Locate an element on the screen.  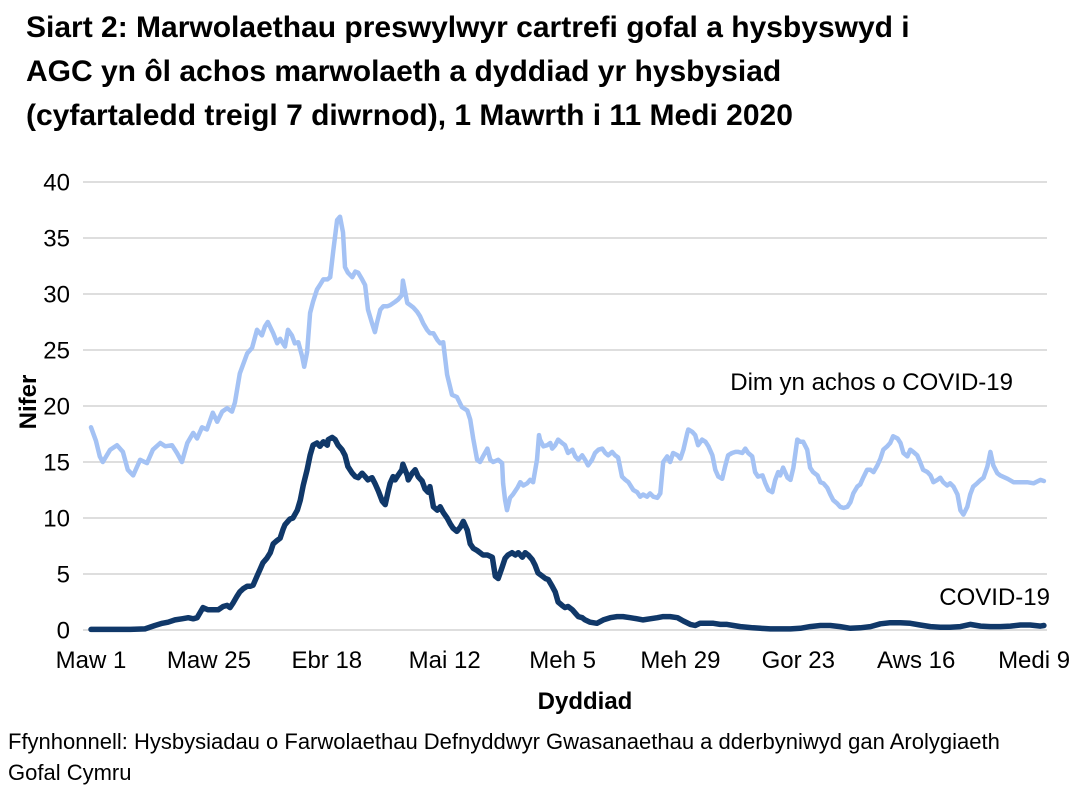
y-axis-tick-label: 25 is located at coordinates (56, 351).